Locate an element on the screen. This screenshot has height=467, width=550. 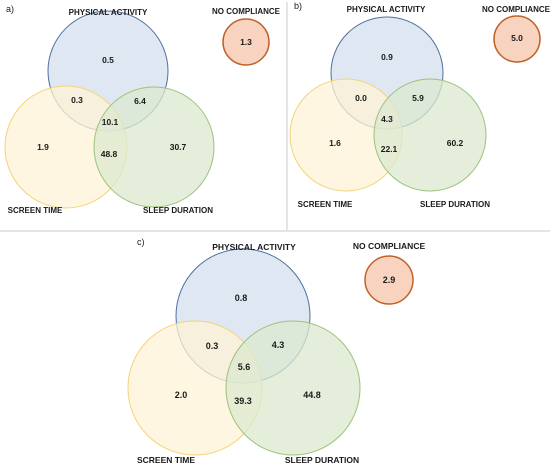
panel-a-nocompliance-value: 1.3 is located at coordinates (246, 42).